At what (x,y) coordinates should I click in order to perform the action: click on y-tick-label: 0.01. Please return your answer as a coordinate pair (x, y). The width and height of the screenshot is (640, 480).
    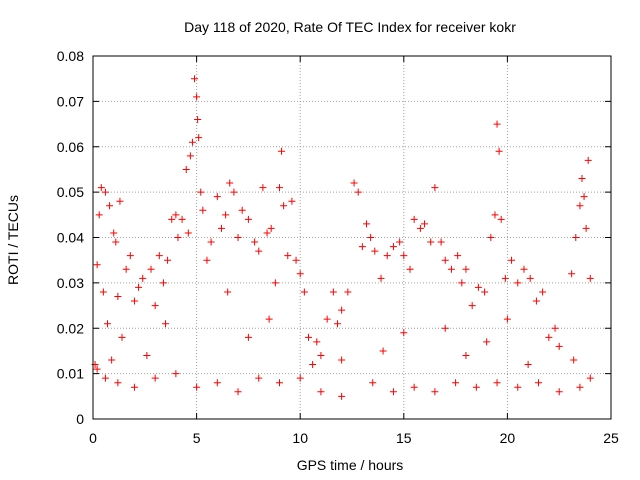
    Looking at the image, I should click on (70, 374).